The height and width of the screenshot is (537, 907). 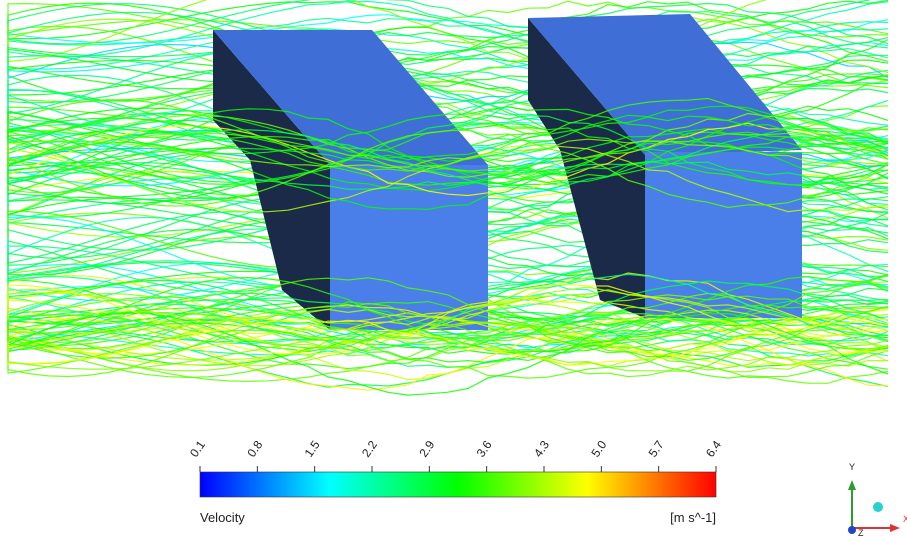 What do you see at coordinates (455, 455) in the screenshot?
I see `colorbar-ticks: 0.1 0.8 1.5 2.2 2.9 3.6 4.3 5.0 5.7 6.4` at bounding box center [455, 455].